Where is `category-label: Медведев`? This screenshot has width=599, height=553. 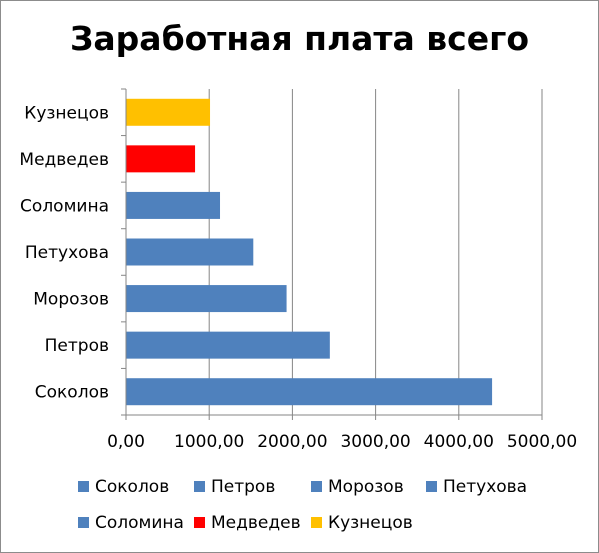 category-label: Медведев is located at coordinates (64, 160).